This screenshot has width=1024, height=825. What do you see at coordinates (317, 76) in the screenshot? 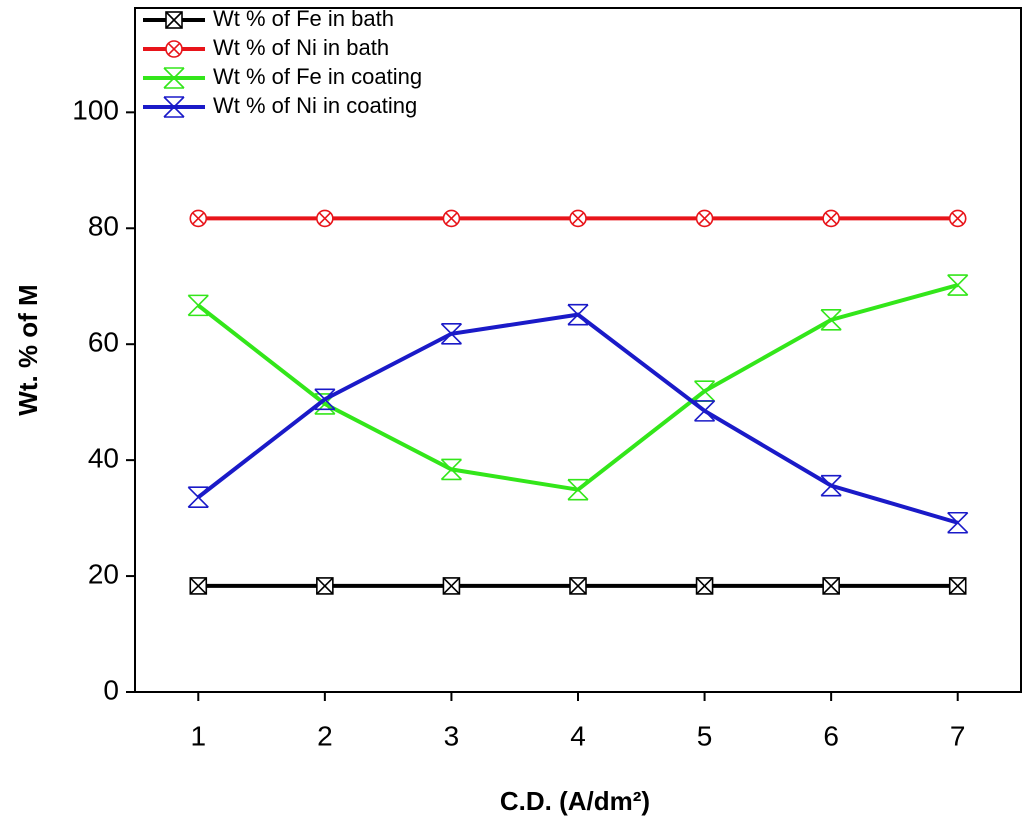
I see `legend-label: Wt % of Fe in coating` at bounding box center [317, 76].